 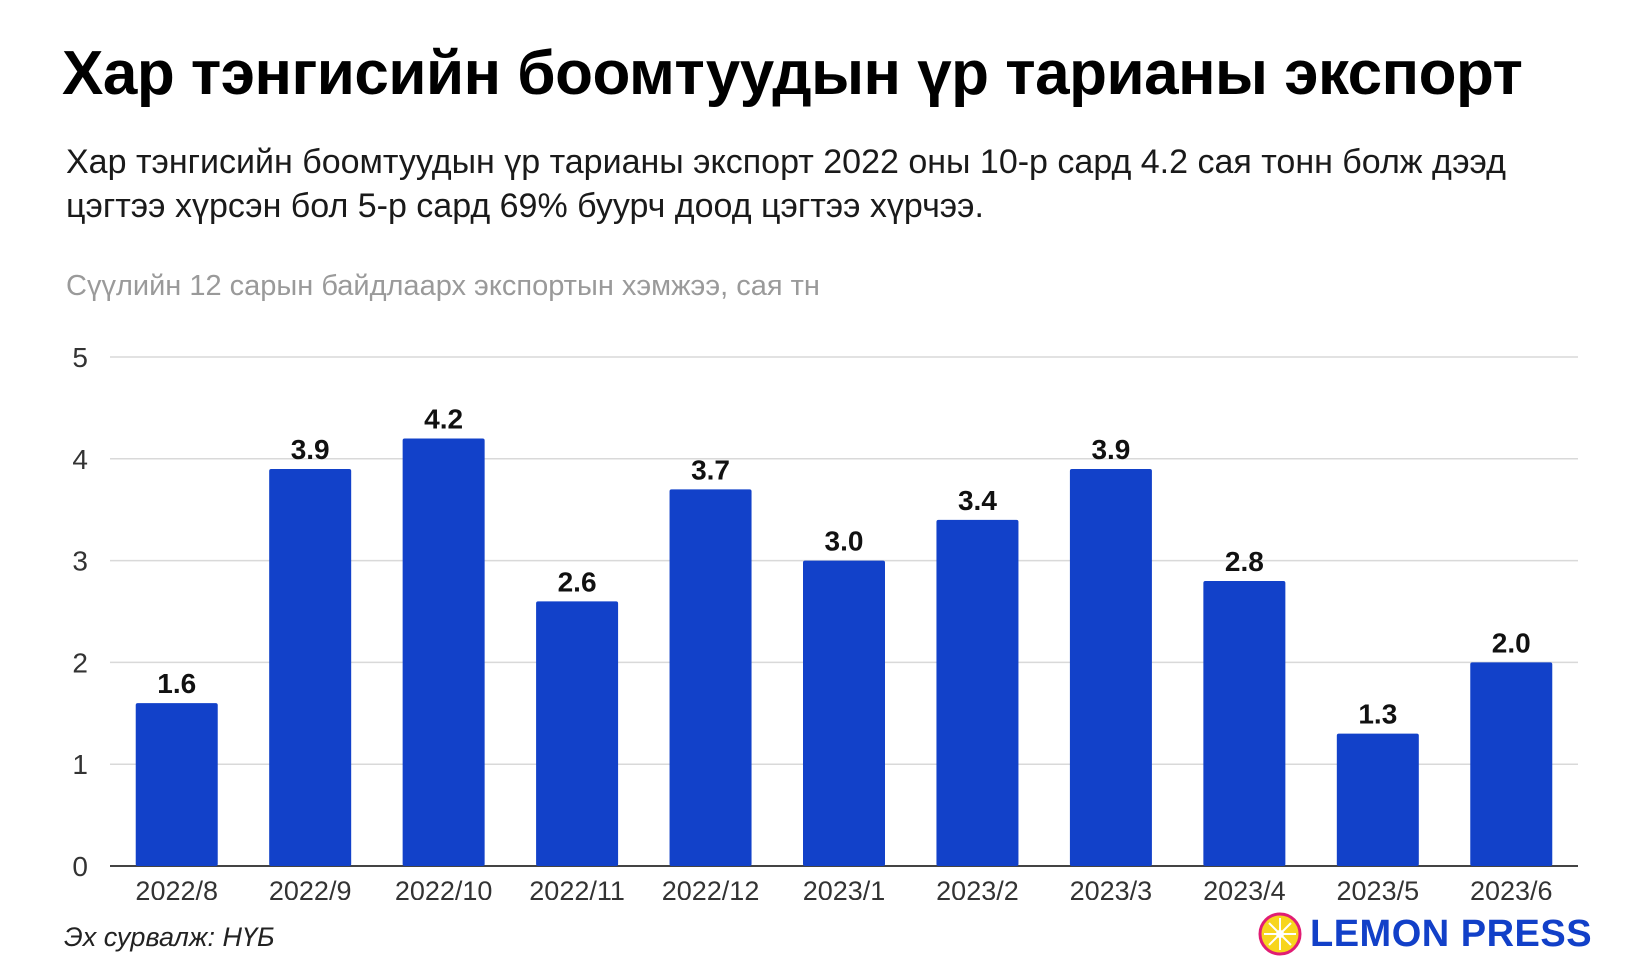 I want to click on bar-2023/2, so click(x=977, y=692).